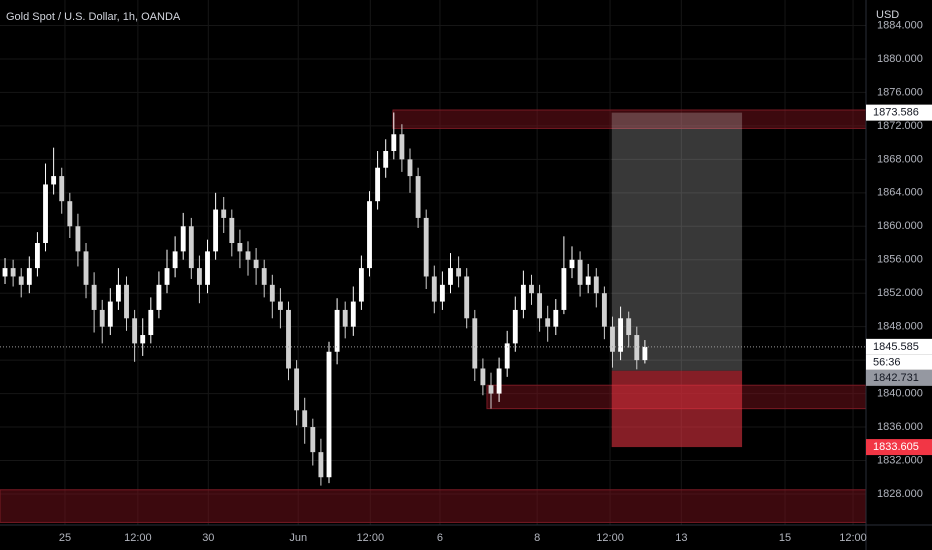 This screenshot has height=550, width=932. What do you see at coordinates (900, 159) in the screenshot?
I see `y-tick-label: 1868.000` at bounding box center [900, 159].